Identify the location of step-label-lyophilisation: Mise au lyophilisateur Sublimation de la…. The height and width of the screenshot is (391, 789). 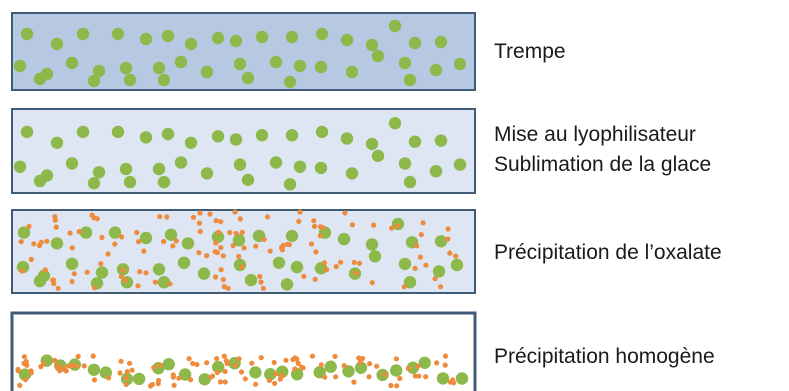
(602, 150).